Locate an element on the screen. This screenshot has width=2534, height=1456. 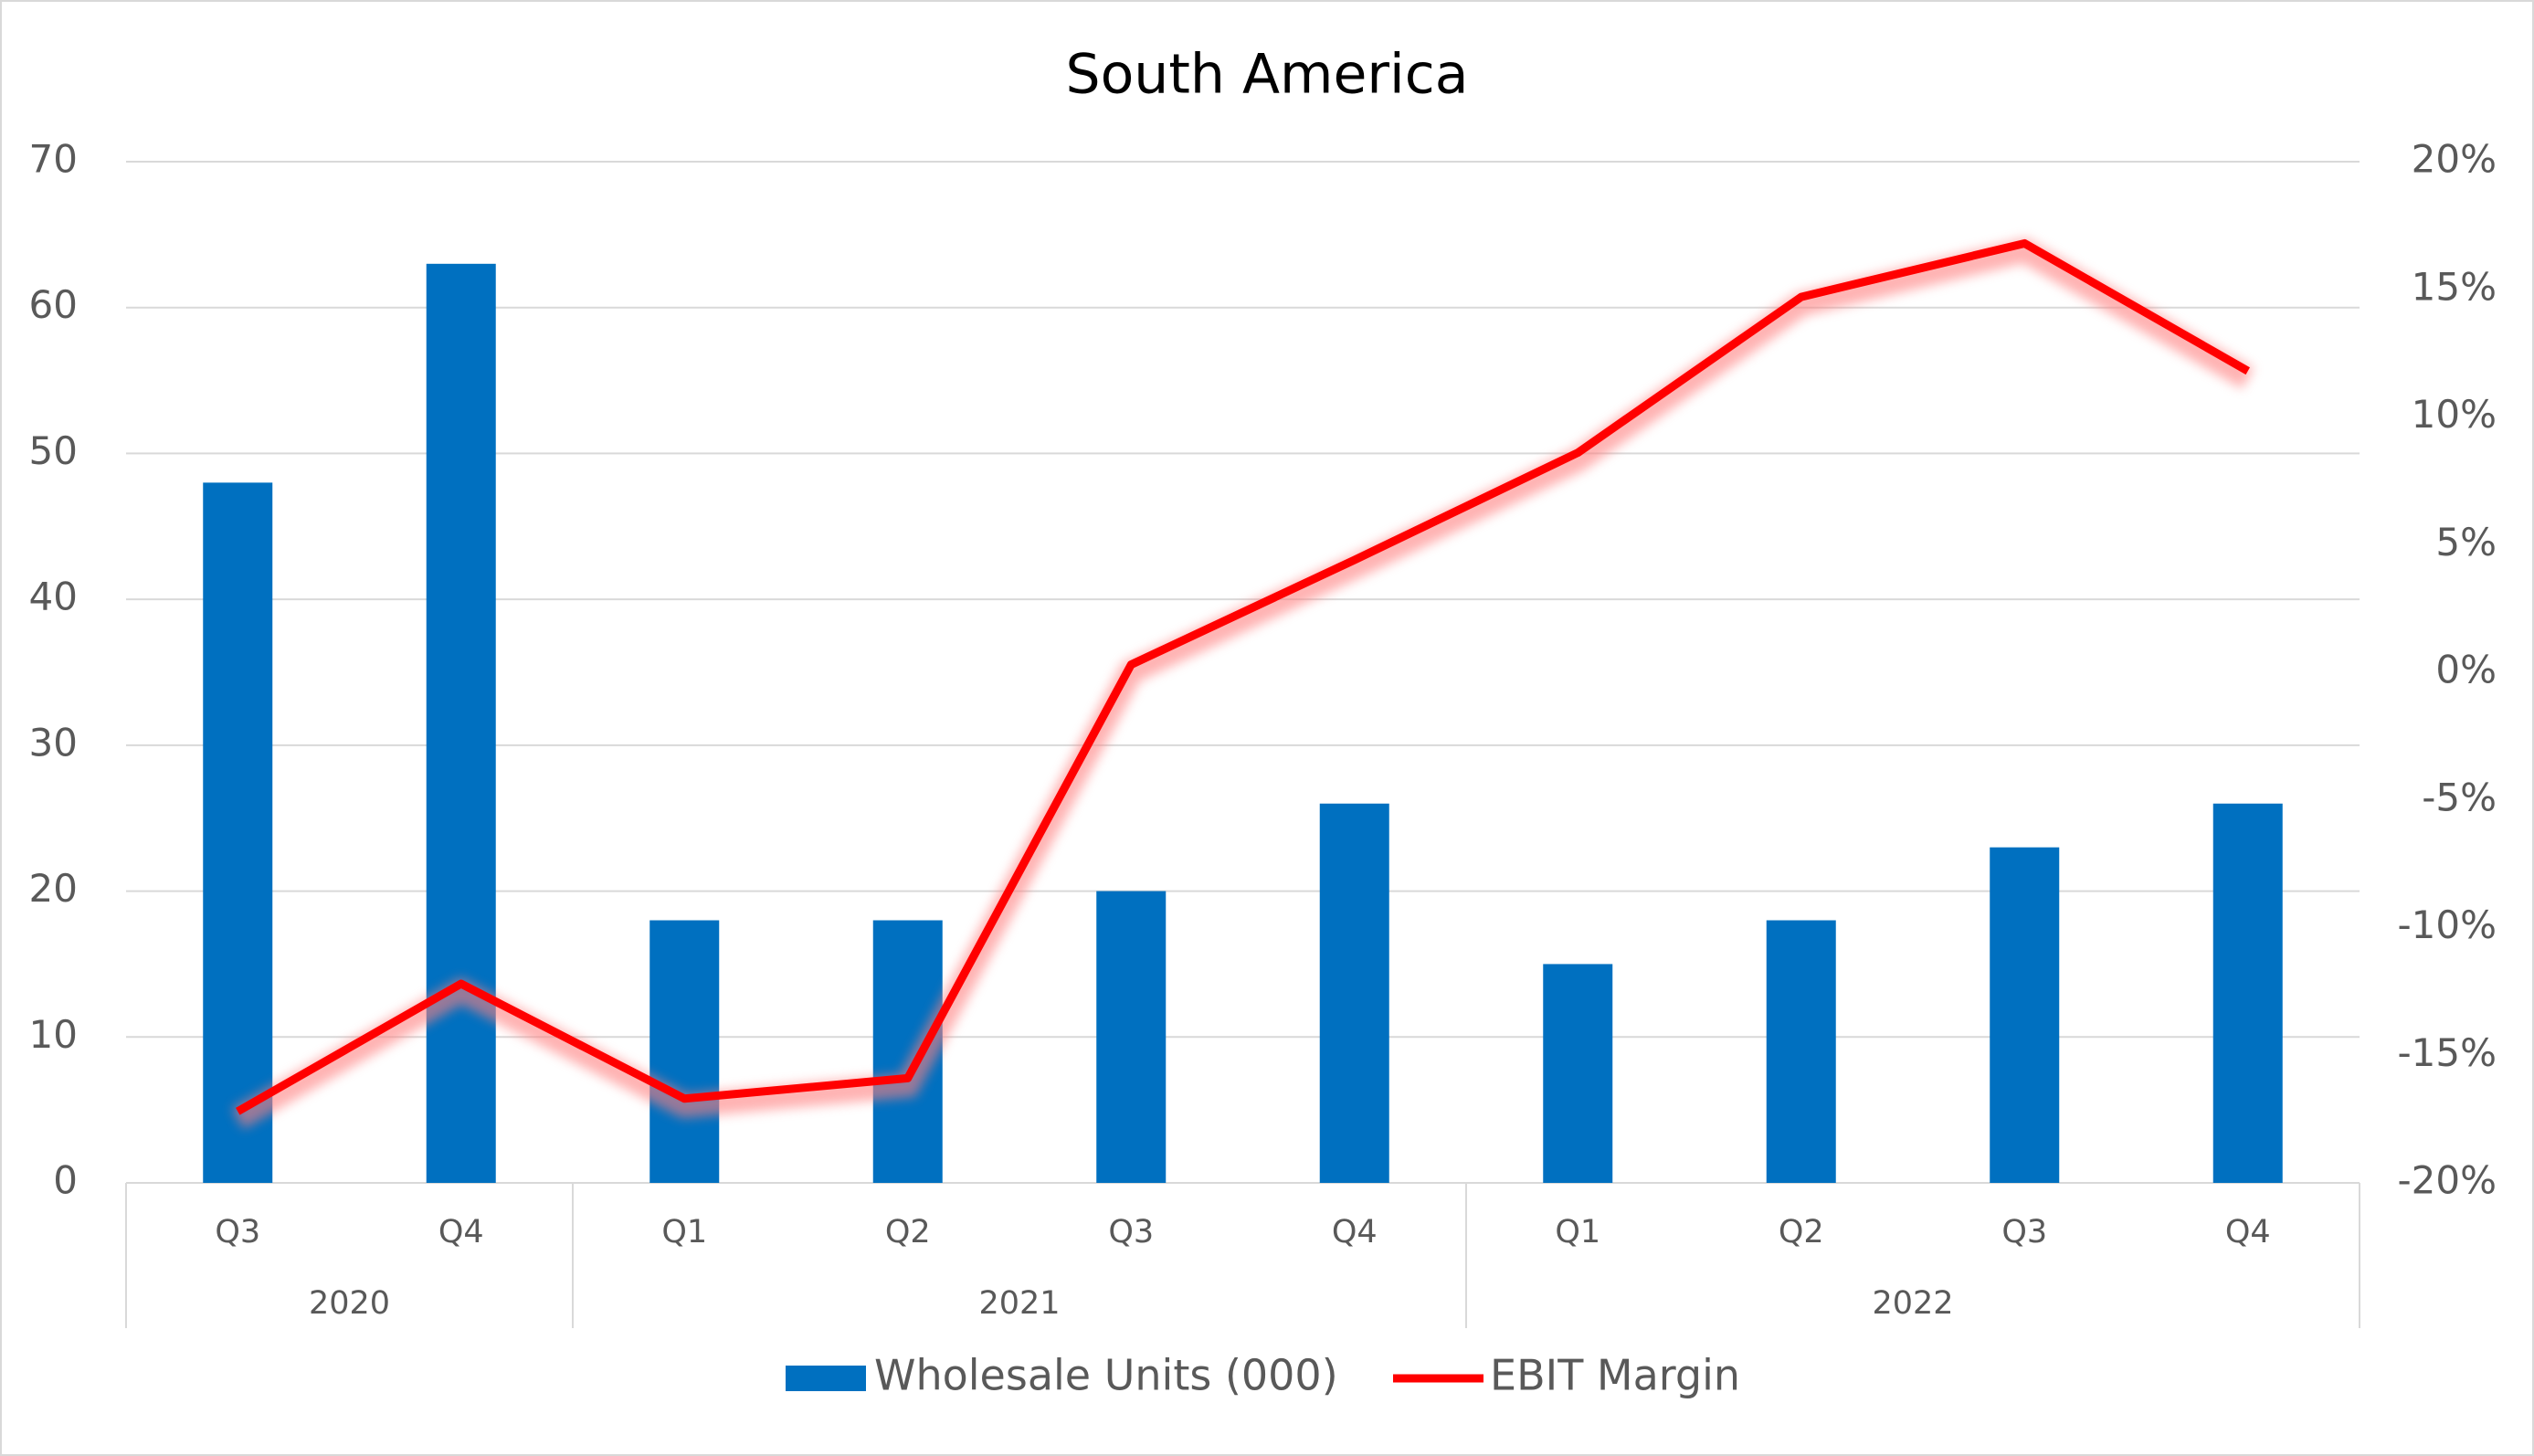
legend-label: Wholesale Units (000) is located at coordinates (1106, 1375).